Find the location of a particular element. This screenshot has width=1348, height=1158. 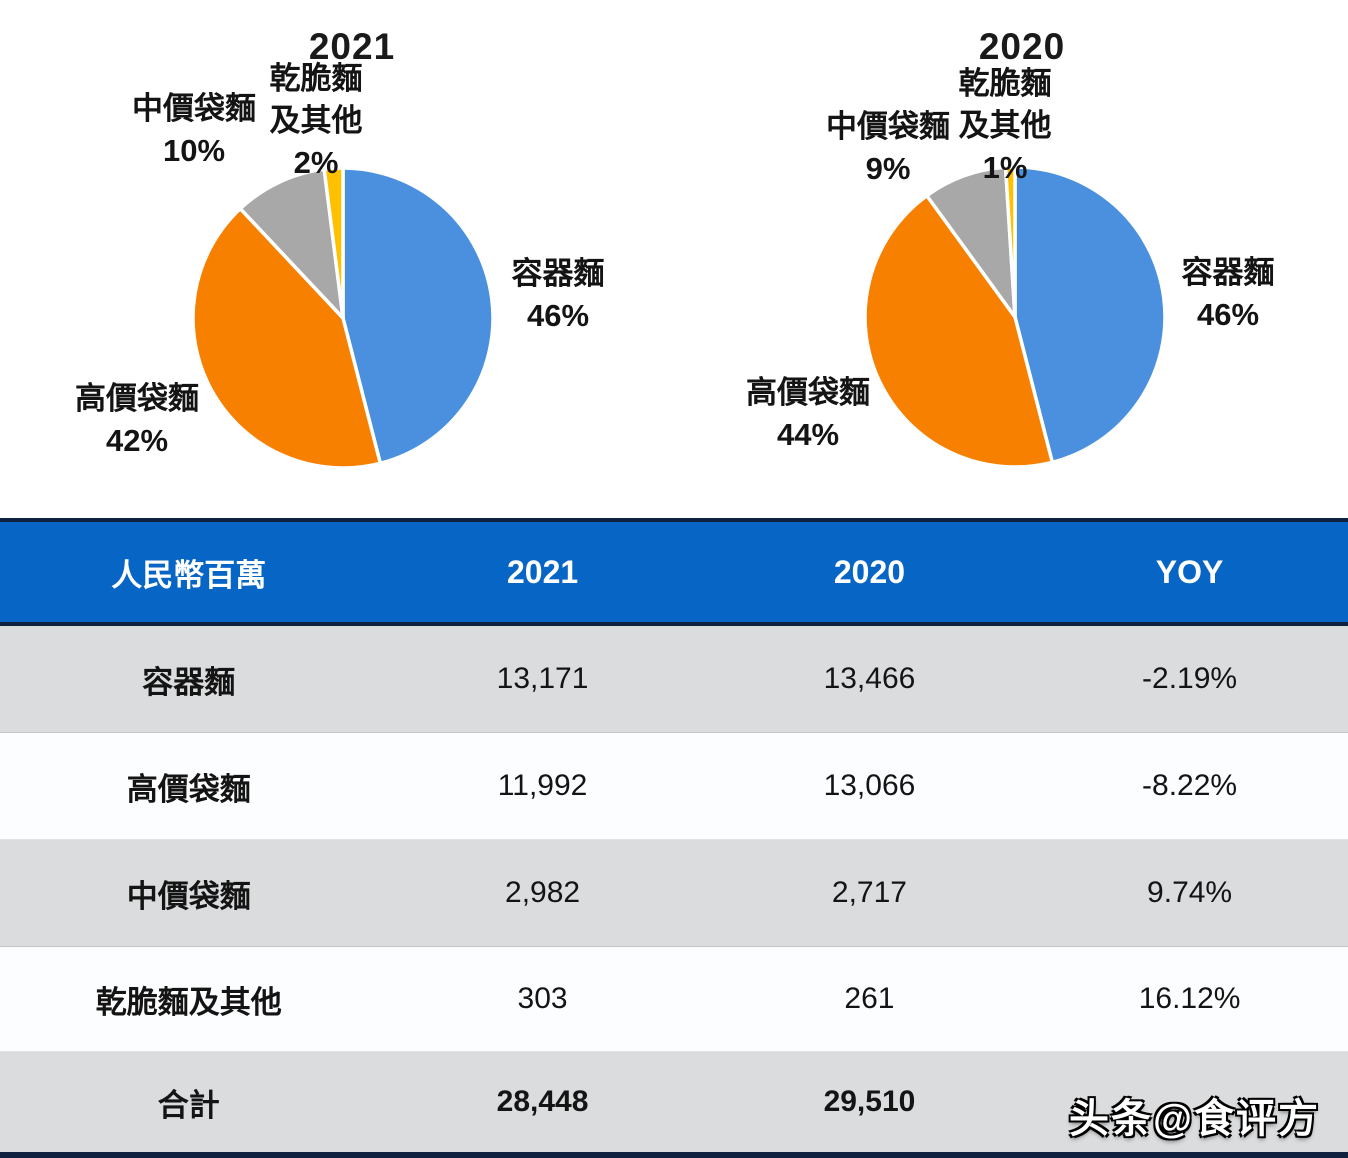

row-label: 中價袋麵 is located at coordinates (188, 896).